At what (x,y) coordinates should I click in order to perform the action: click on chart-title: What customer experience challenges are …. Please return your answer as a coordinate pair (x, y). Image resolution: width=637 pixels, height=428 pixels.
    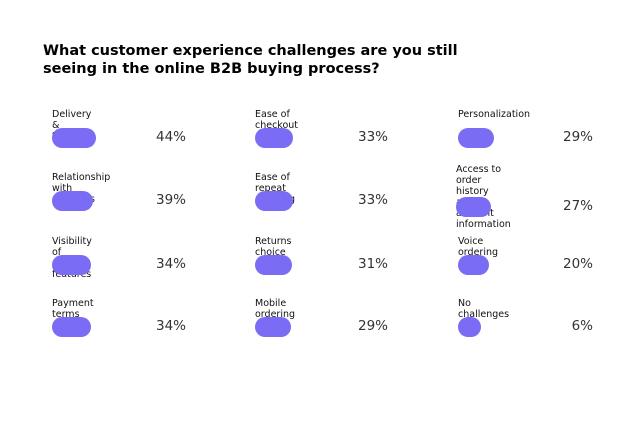
    Looking at the image, I should click on (250, 60).